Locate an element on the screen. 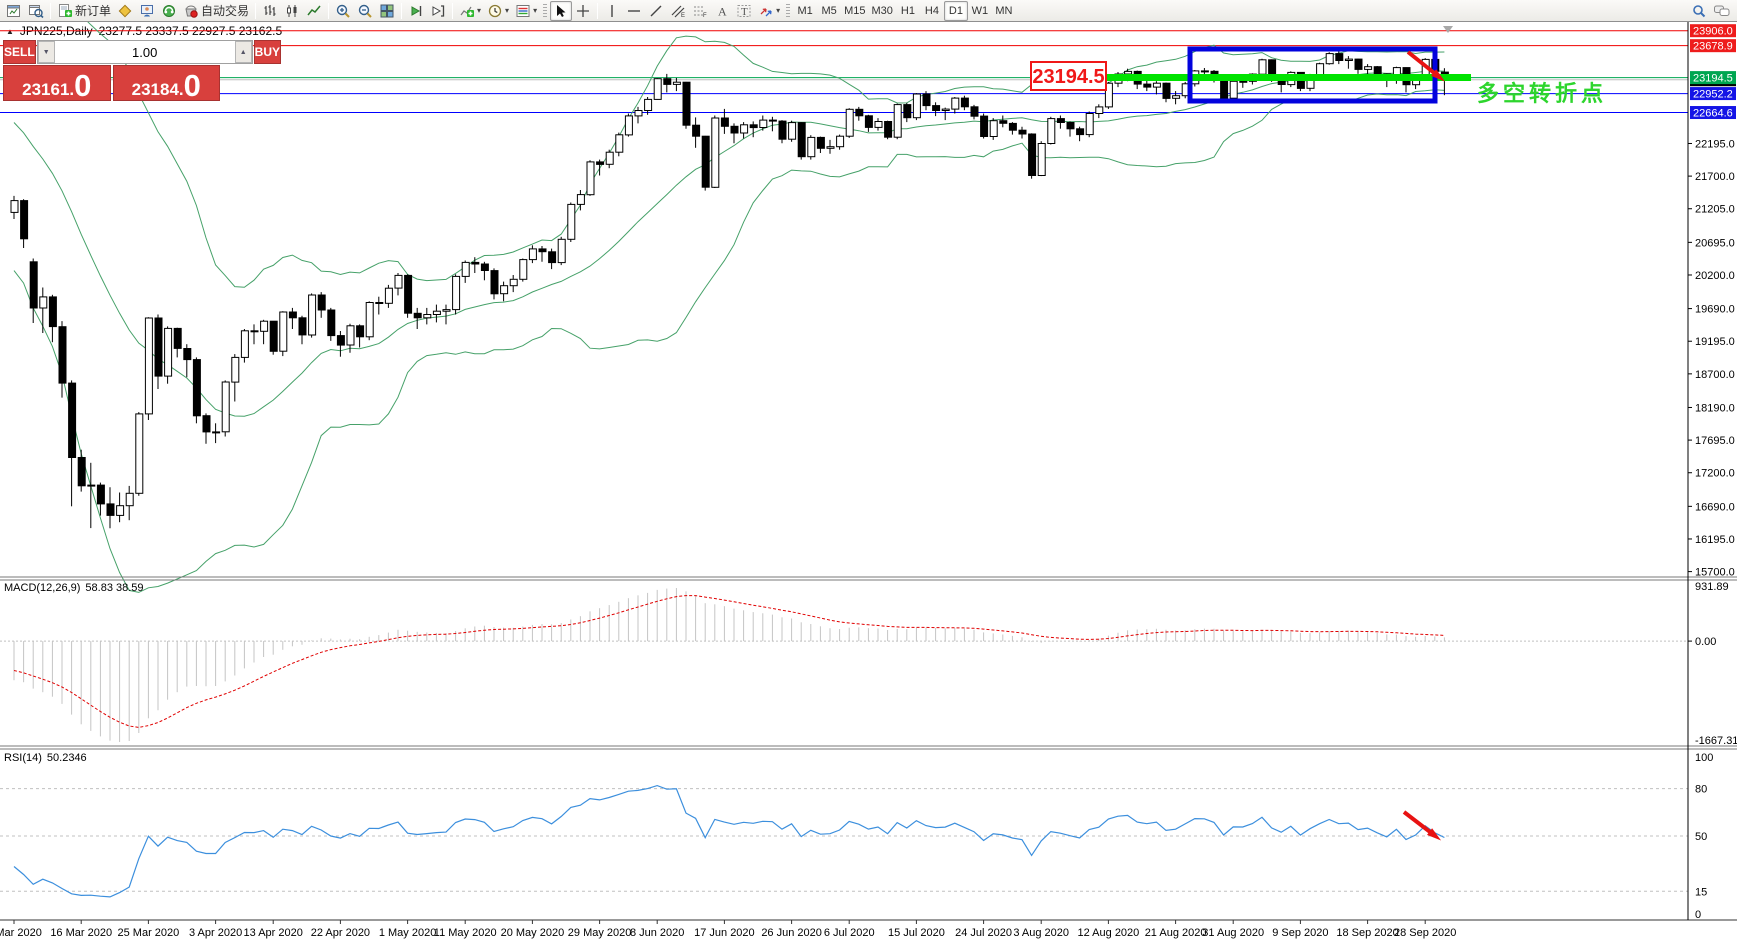 The width and height of the screenshot is (1737, 943). price-tick-label: 19690.0 is located at coordinates (1715, 310).